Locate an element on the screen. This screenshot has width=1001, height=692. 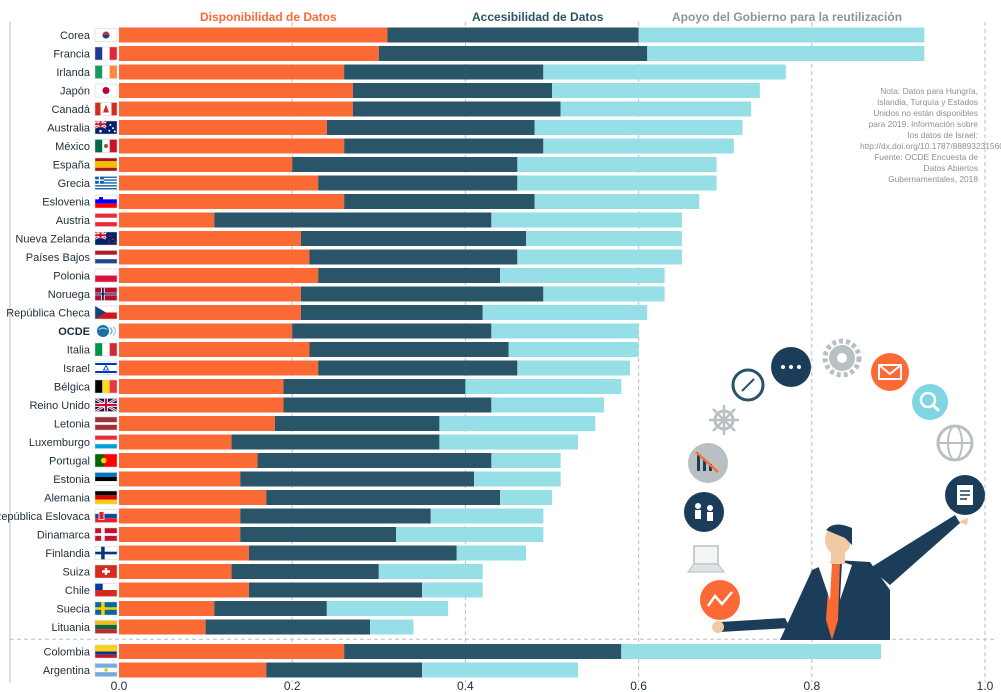
flag-fi-icon is located at coordinates (106, 553).